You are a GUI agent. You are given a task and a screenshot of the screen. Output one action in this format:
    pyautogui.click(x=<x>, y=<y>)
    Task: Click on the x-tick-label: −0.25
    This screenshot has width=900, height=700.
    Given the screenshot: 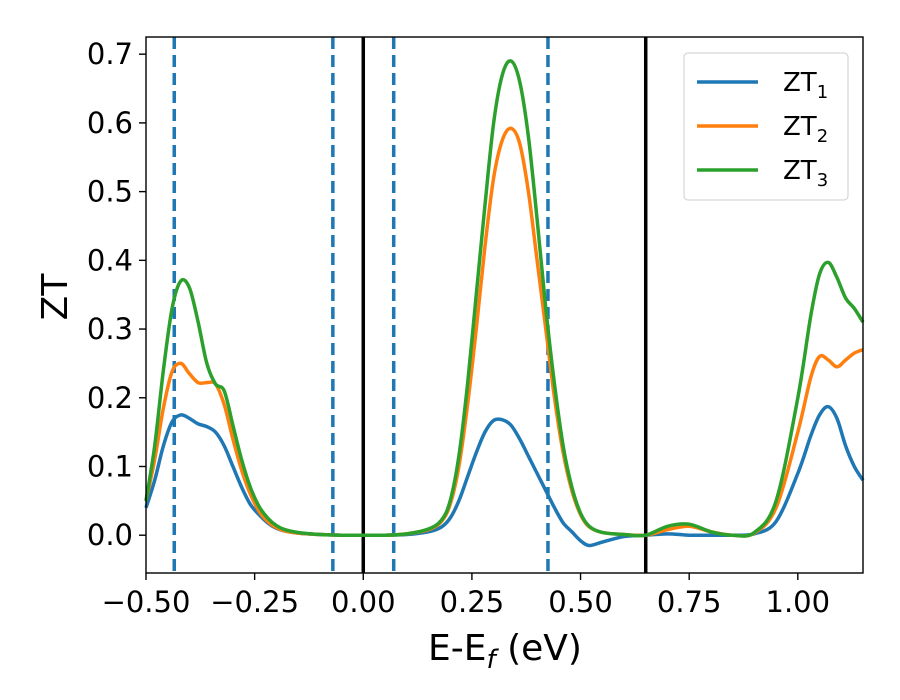 What is the action you would take?
    pyautogui.click(x=254, y=602)
    